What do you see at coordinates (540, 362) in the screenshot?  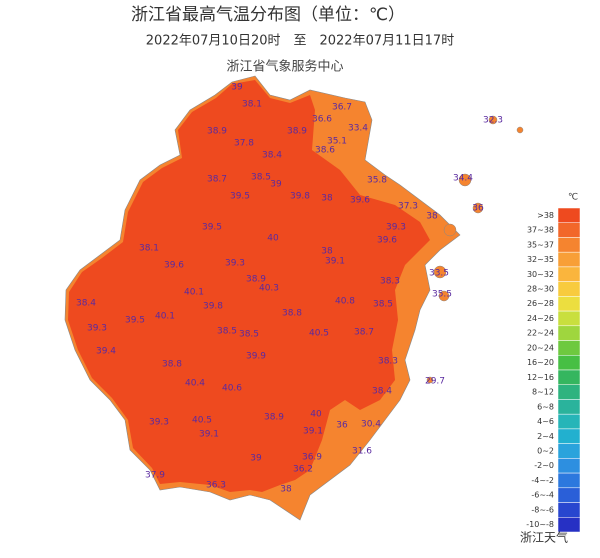 I see `legend-label: 16~20` at bounding box center [540, 362].